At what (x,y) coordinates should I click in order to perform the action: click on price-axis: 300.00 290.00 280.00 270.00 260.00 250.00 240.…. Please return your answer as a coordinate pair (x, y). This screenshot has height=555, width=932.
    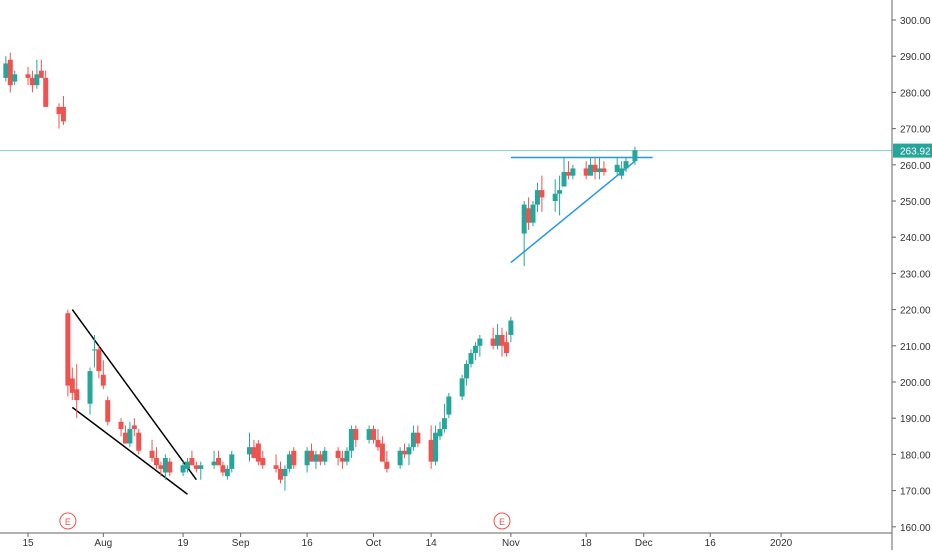
    Looking at the image, I should click on (911, 275).